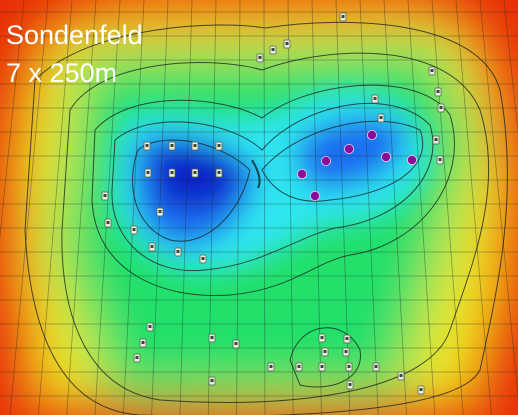 The width and height of the screenshot is (518, 415). Describe the element at coordinates (325, 357) in the screenshot. I see `contour-south-bump` at that location.